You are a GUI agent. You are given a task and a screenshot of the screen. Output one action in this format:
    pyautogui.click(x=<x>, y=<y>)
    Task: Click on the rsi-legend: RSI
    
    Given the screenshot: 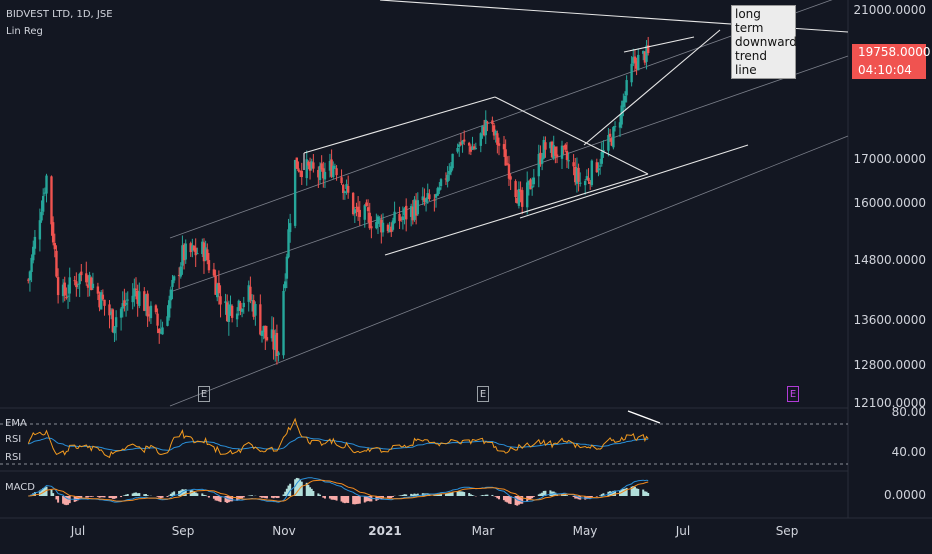 What is the action you would take?
    pyautogui.click(x=13, y=439)
    